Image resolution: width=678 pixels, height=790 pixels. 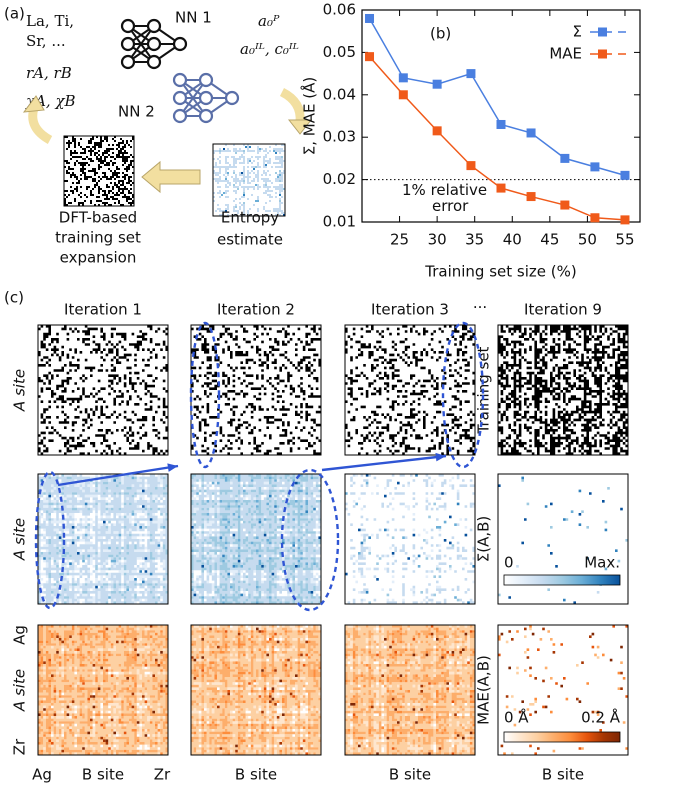 What do you see at coordinates (14, 14) in the screenshot?
I see `panel-label: (a)` at bounding box center [14, 14].